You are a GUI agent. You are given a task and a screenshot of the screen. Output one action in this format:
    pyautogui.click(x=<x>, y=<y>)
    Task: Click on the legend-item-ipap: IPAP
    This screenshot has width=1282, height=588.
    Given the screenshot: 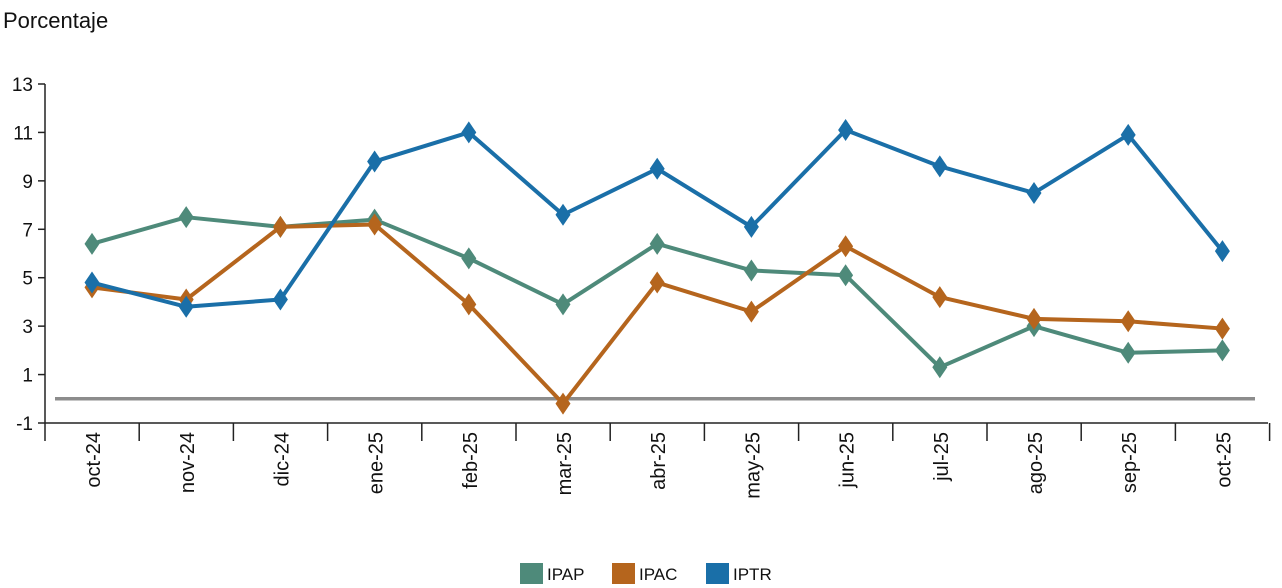 What is the action you would take?
    pyautogui.click(x=552, y=573)
    